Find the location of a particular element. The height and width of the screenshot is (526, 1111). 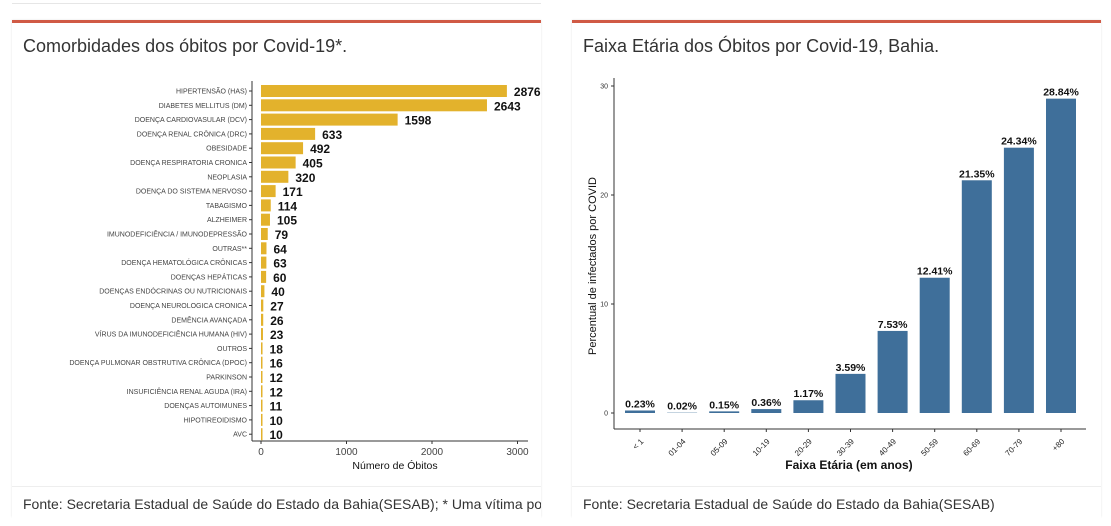

category-label: DOENÇAS ENDÓCRINAS OU NUTRICIONAIS is located at coordinates (173, 291).